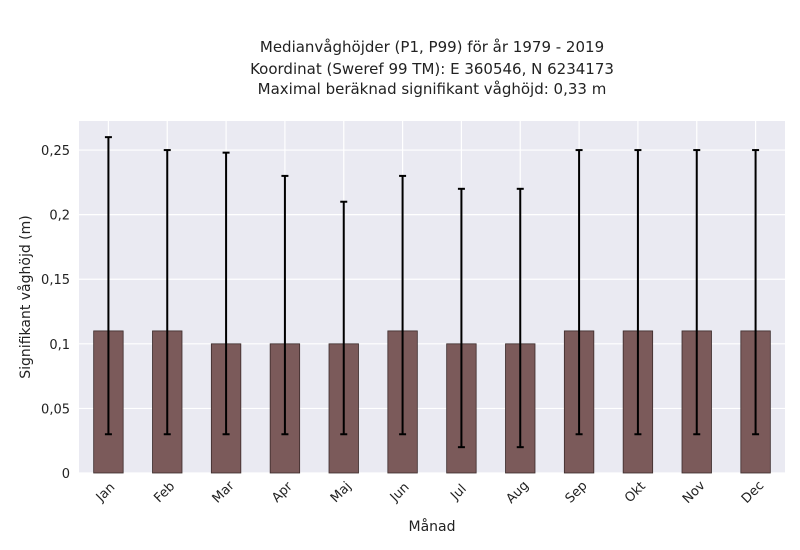  What do you see at coordinates (59, 345) in the screenshot?
I see `y-tick-label: 0,1` at bounding box center [59, 345].